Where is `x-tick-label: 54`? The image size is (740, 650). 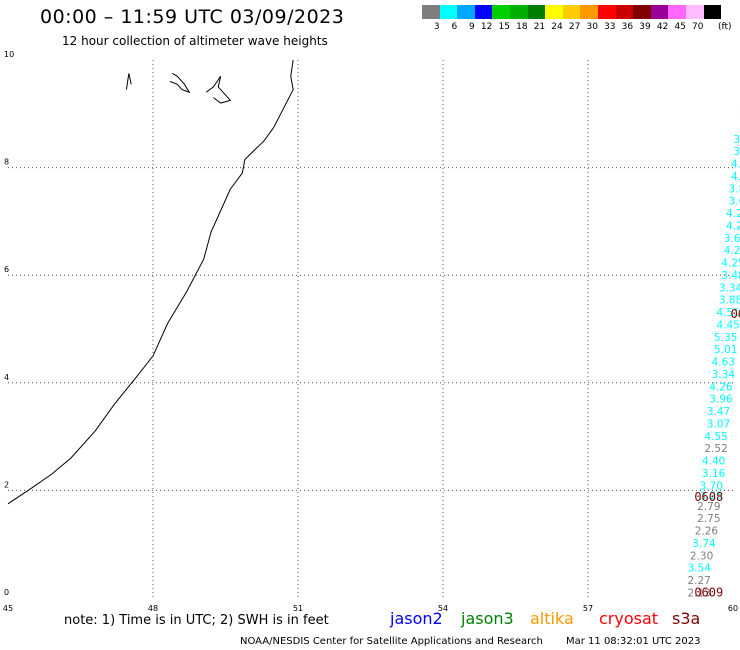 x-tick-label: 54 is located at coordinates (443, 608).